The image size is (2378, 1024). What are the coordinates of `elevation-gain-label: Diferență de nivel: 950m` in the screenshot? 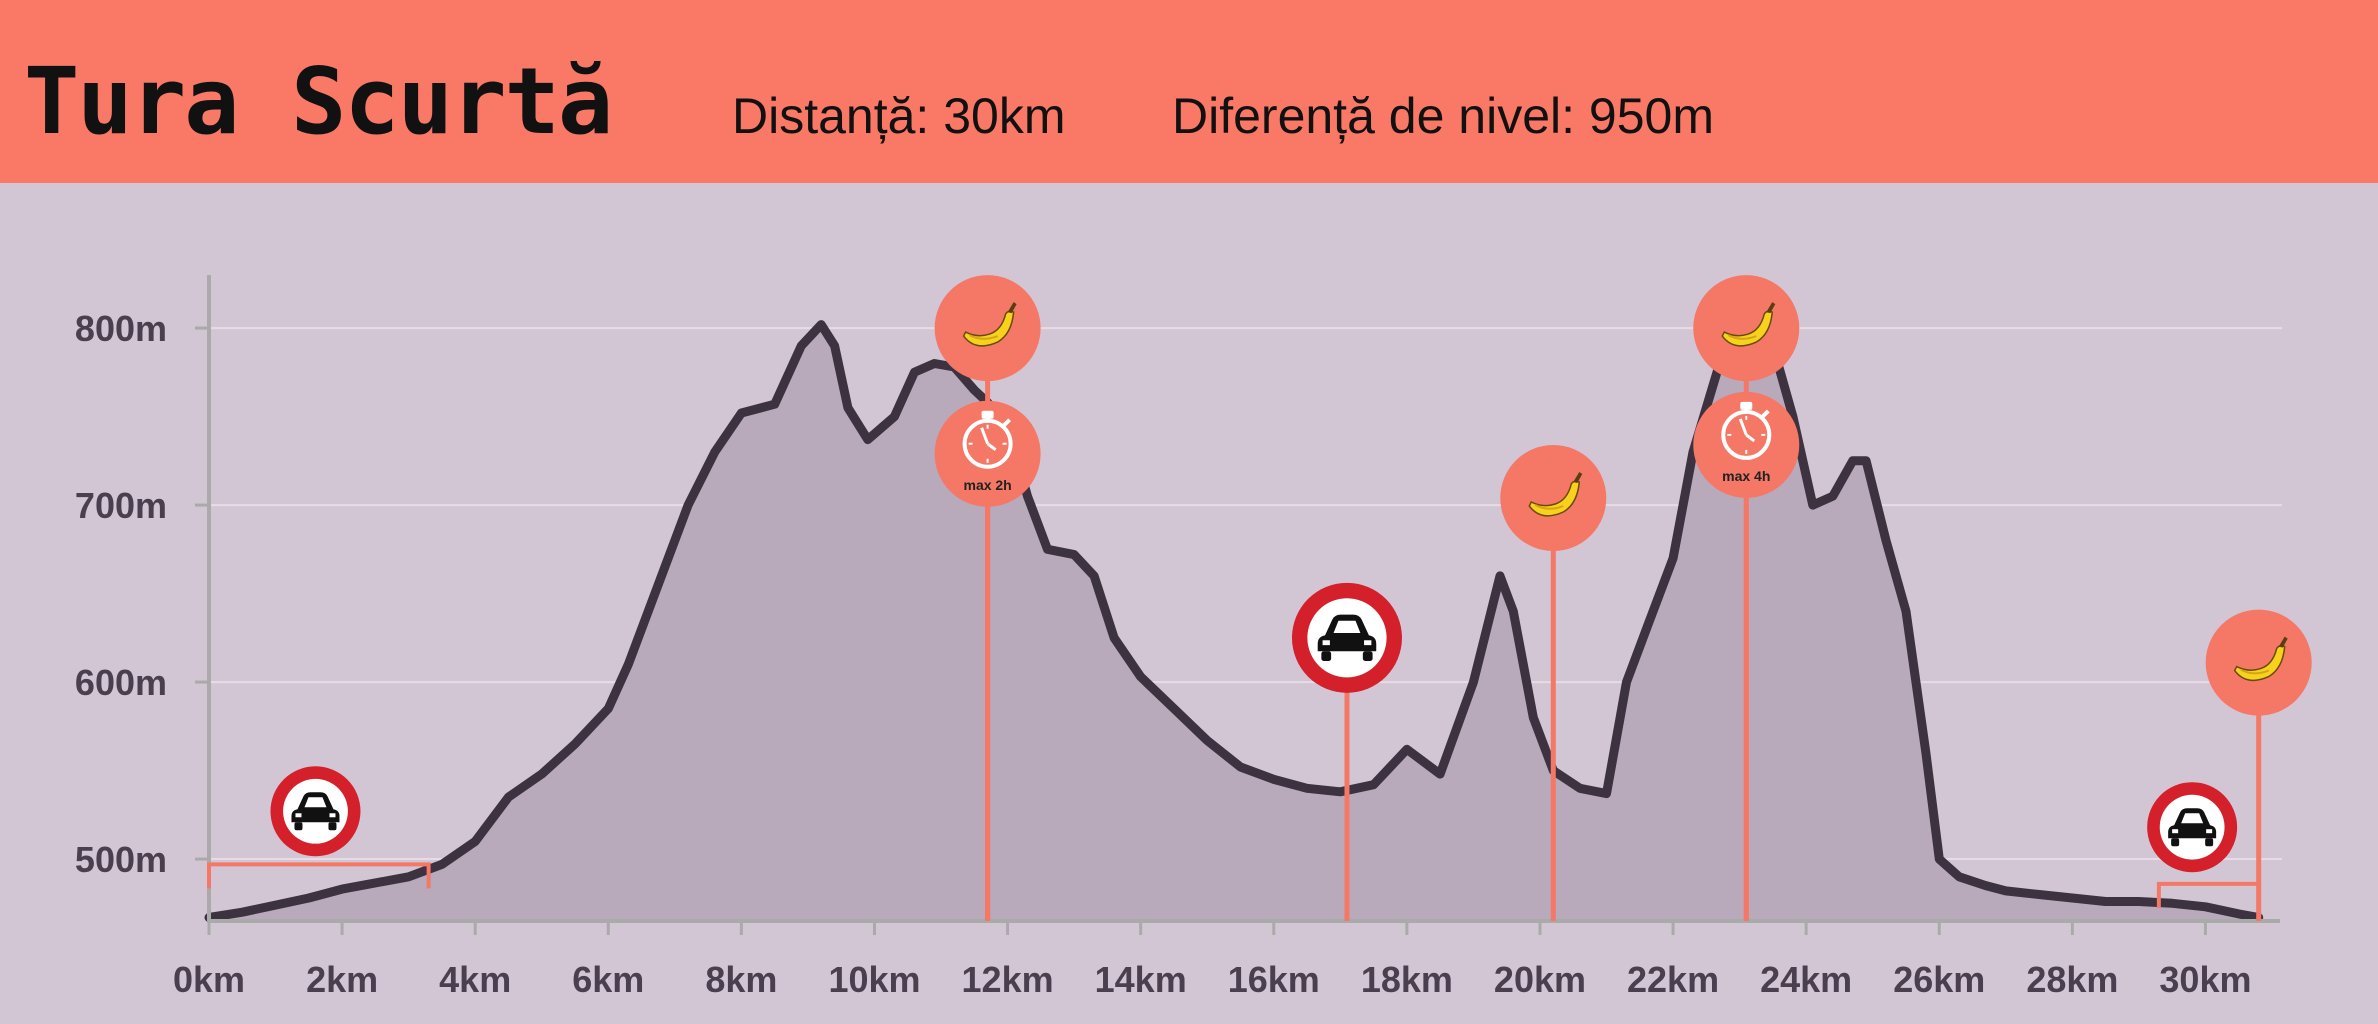 It's located at (1443, 116).